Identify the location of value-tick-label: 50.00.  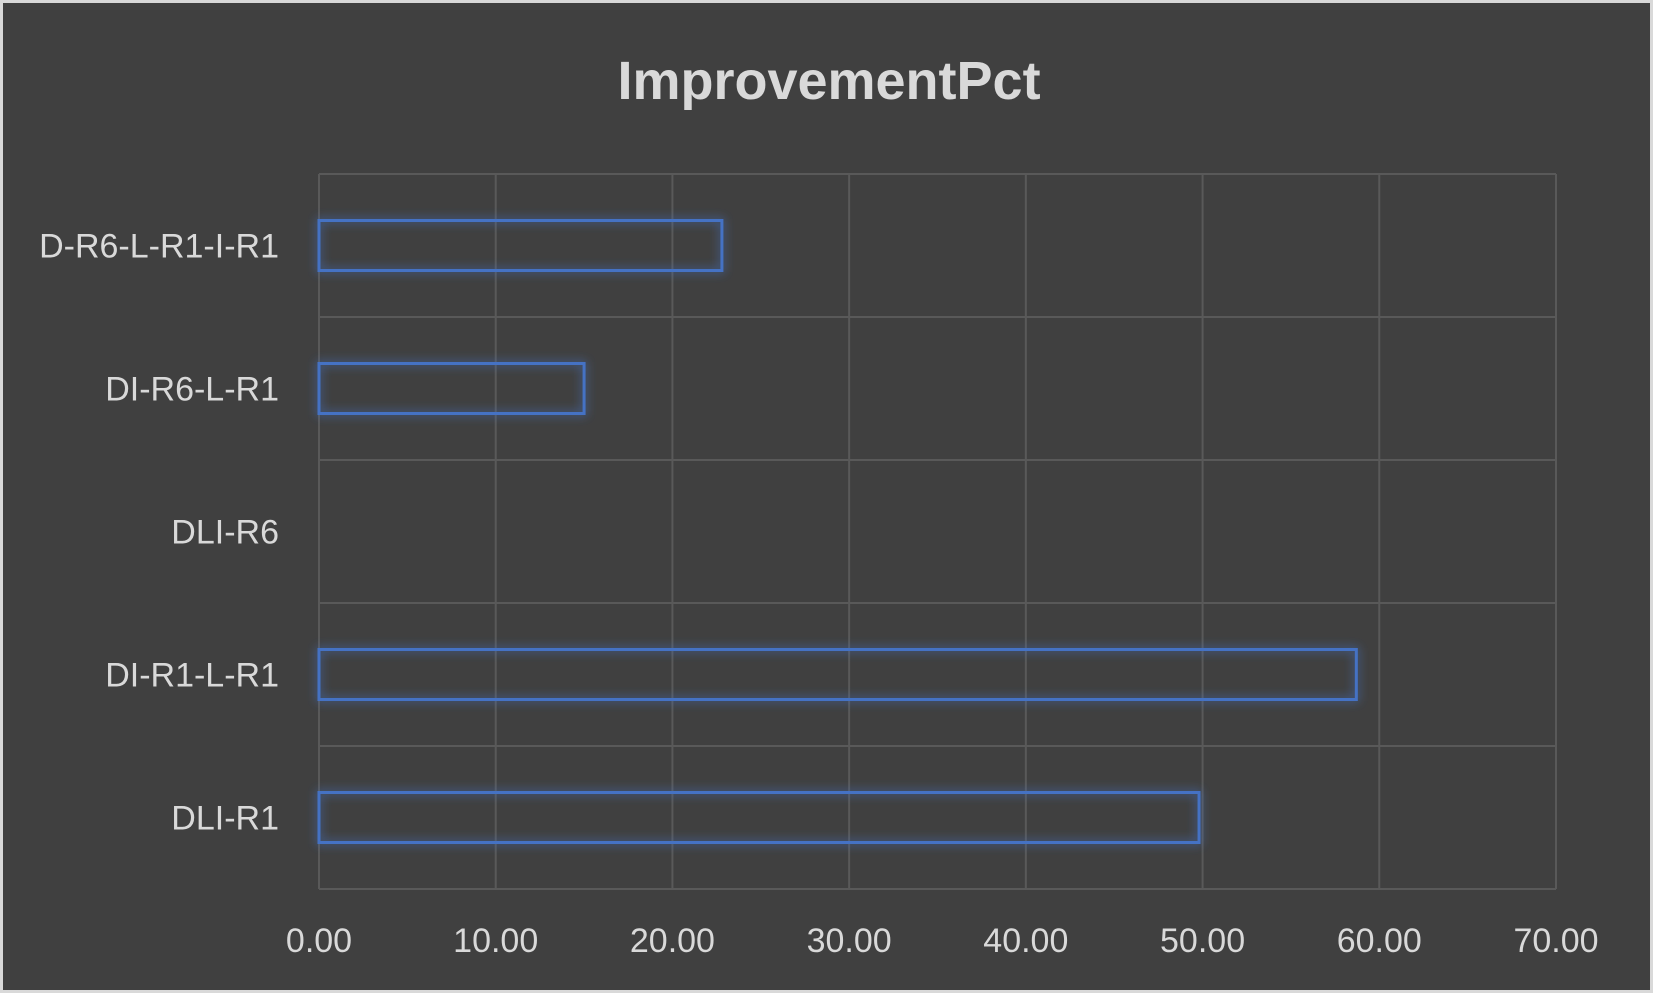
(1202, 941).